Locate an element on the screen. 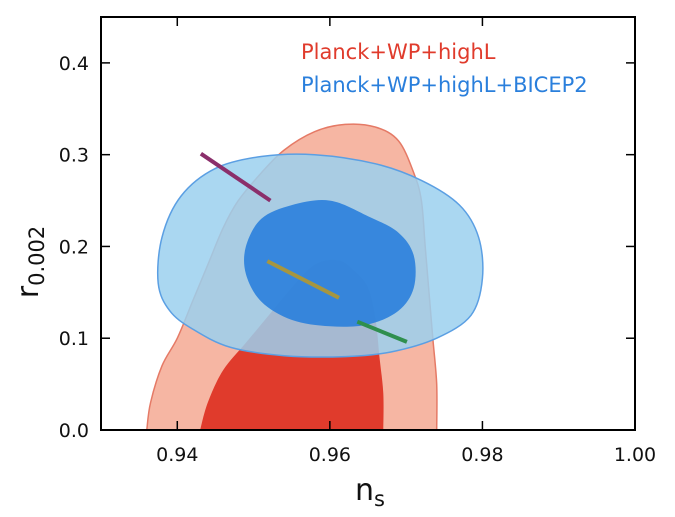 The image size is (675, 517). bicep2-inner-contour is located at coordinates (330, 263).